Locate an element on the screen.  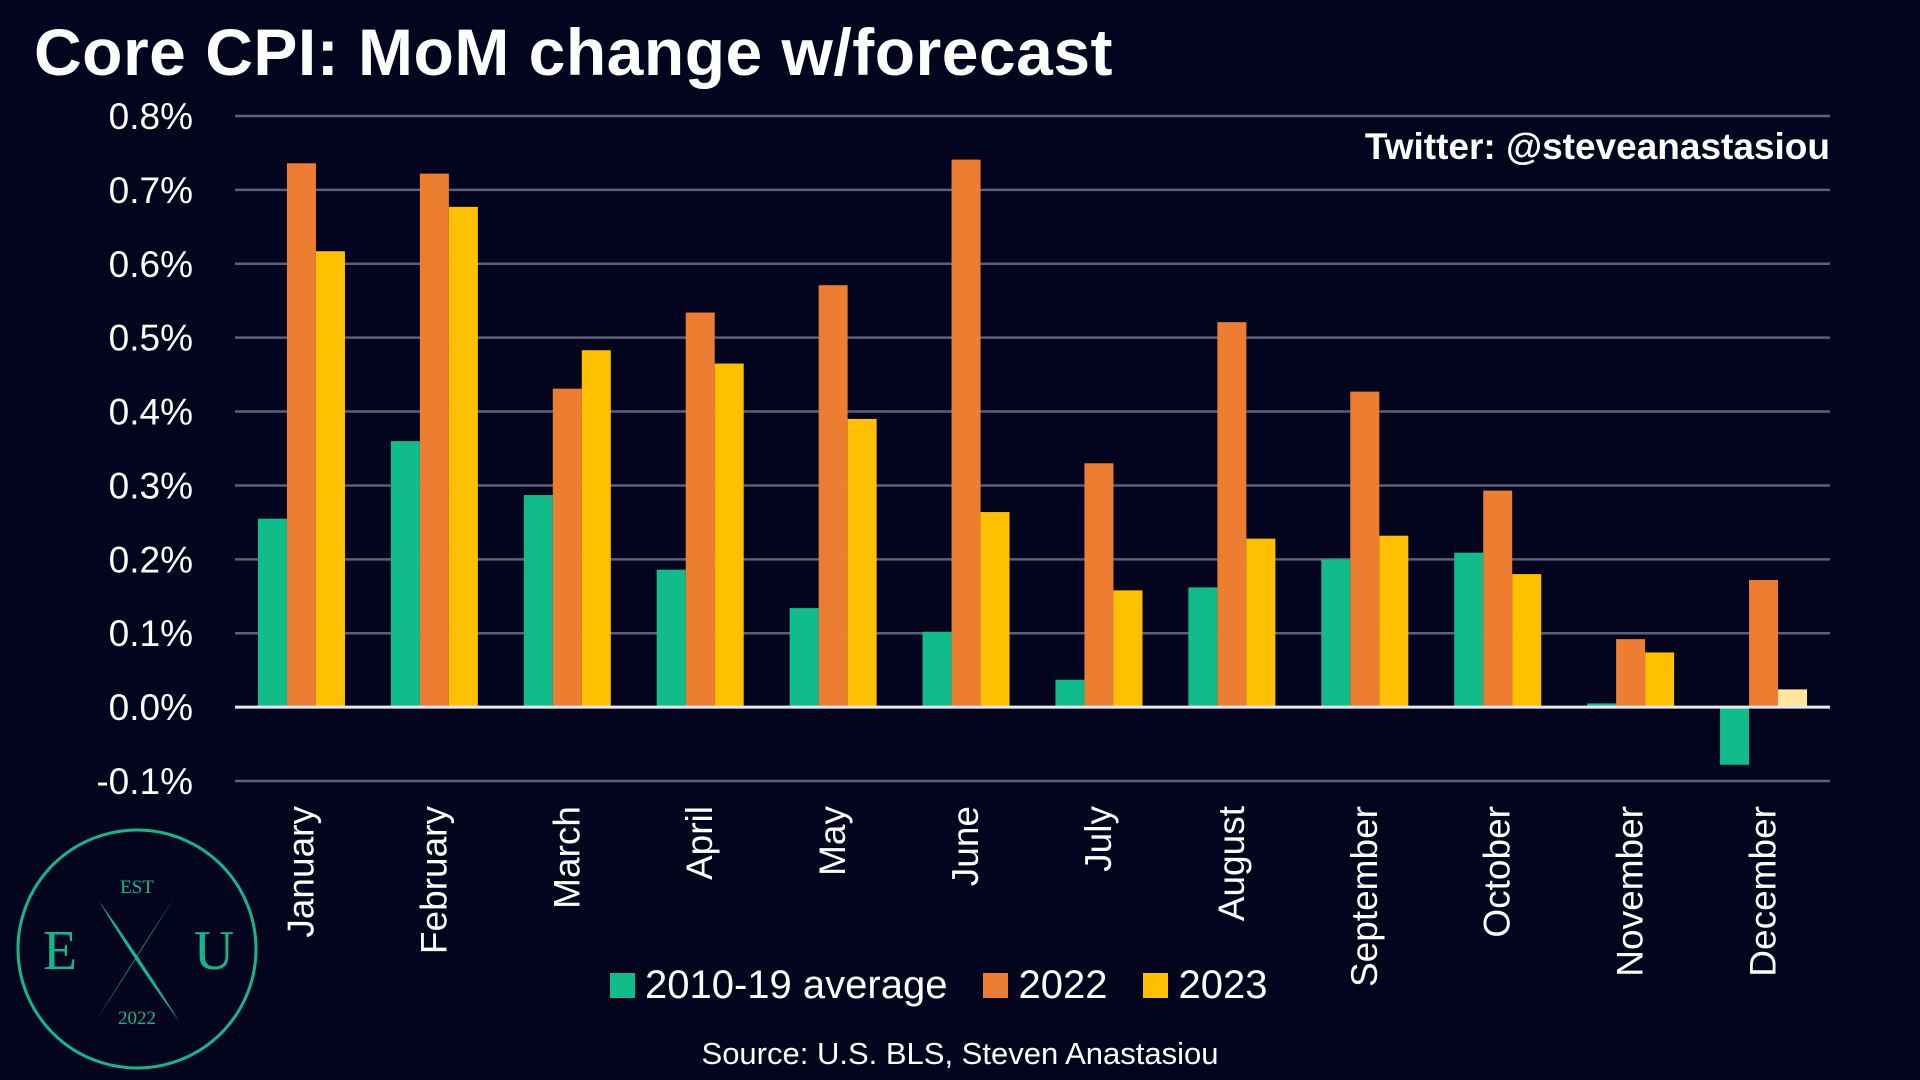
y-tick-label: 0.8% is located at coordinates (151, 116).